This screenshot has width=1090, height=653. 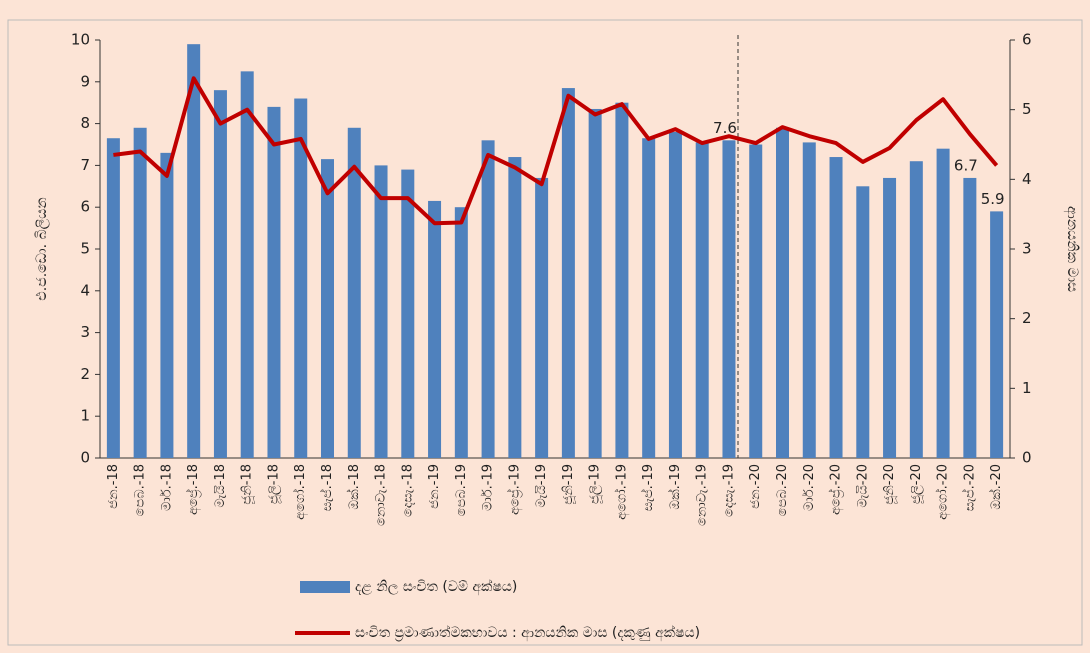 I want to click on x-tick-label: ජූලි-20, so click(x=916, y=484).